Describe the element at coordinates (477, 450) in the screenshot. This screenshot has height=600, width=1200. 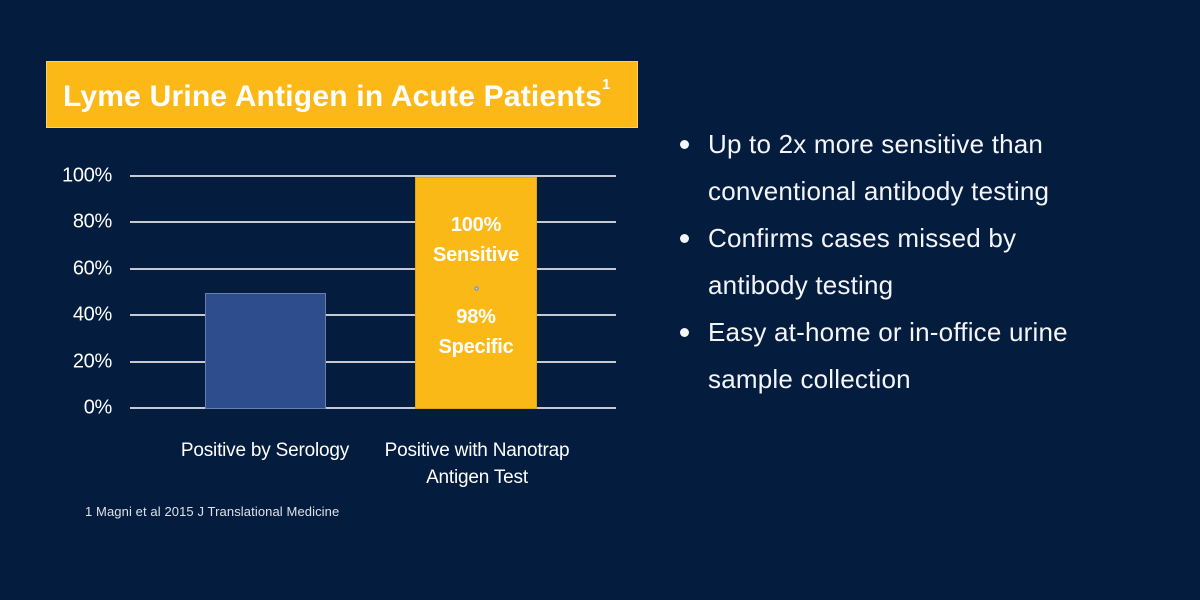
I see `x-category-label-line: Positive with Nanotrap` at that location.